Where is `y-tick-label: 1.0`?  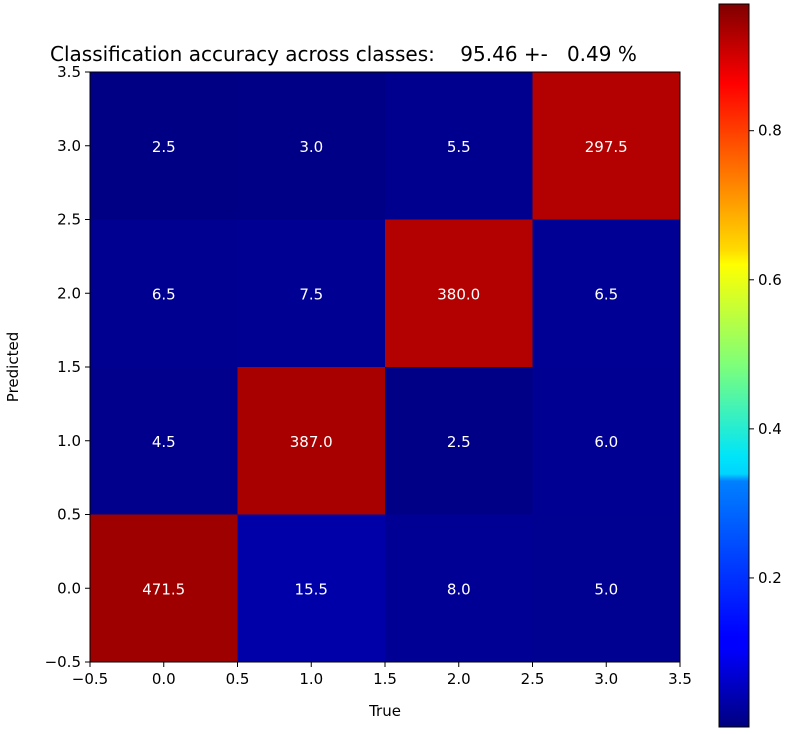
y-tick-label: 1.0 is located at coordinates (69, 441).